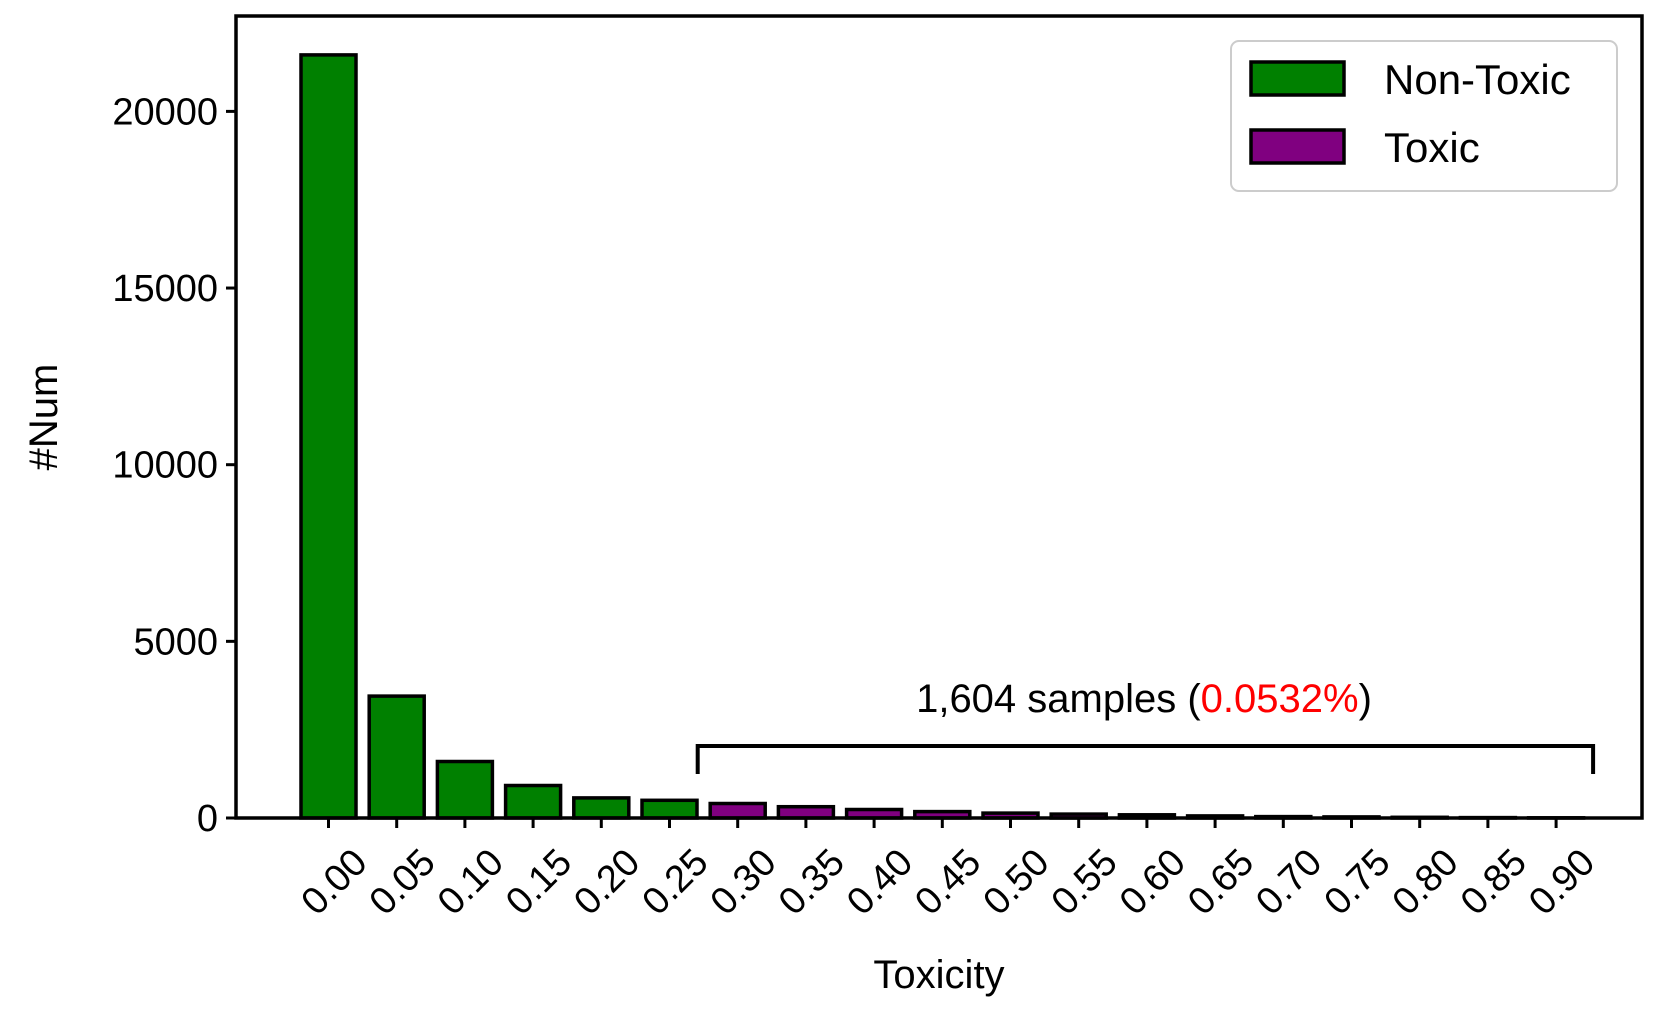  Describe the element at coordinates (471, 882) in the screenshot. I see `x-tick-label: 0.10` at that location.